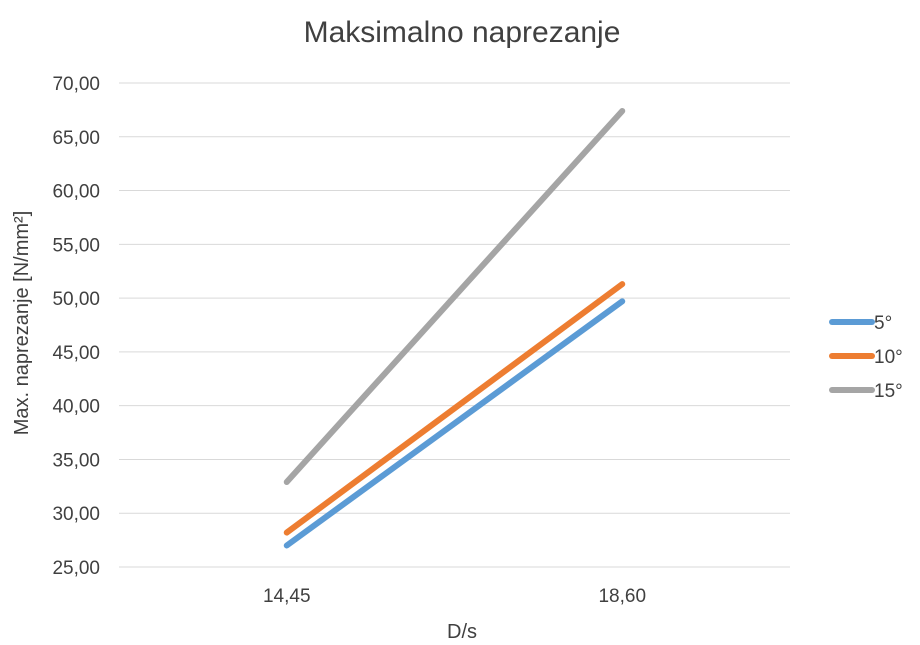 The height and width of the screenshot is (645, 920). I want to click on x-tick-label: 18,60, so click(622, 596).